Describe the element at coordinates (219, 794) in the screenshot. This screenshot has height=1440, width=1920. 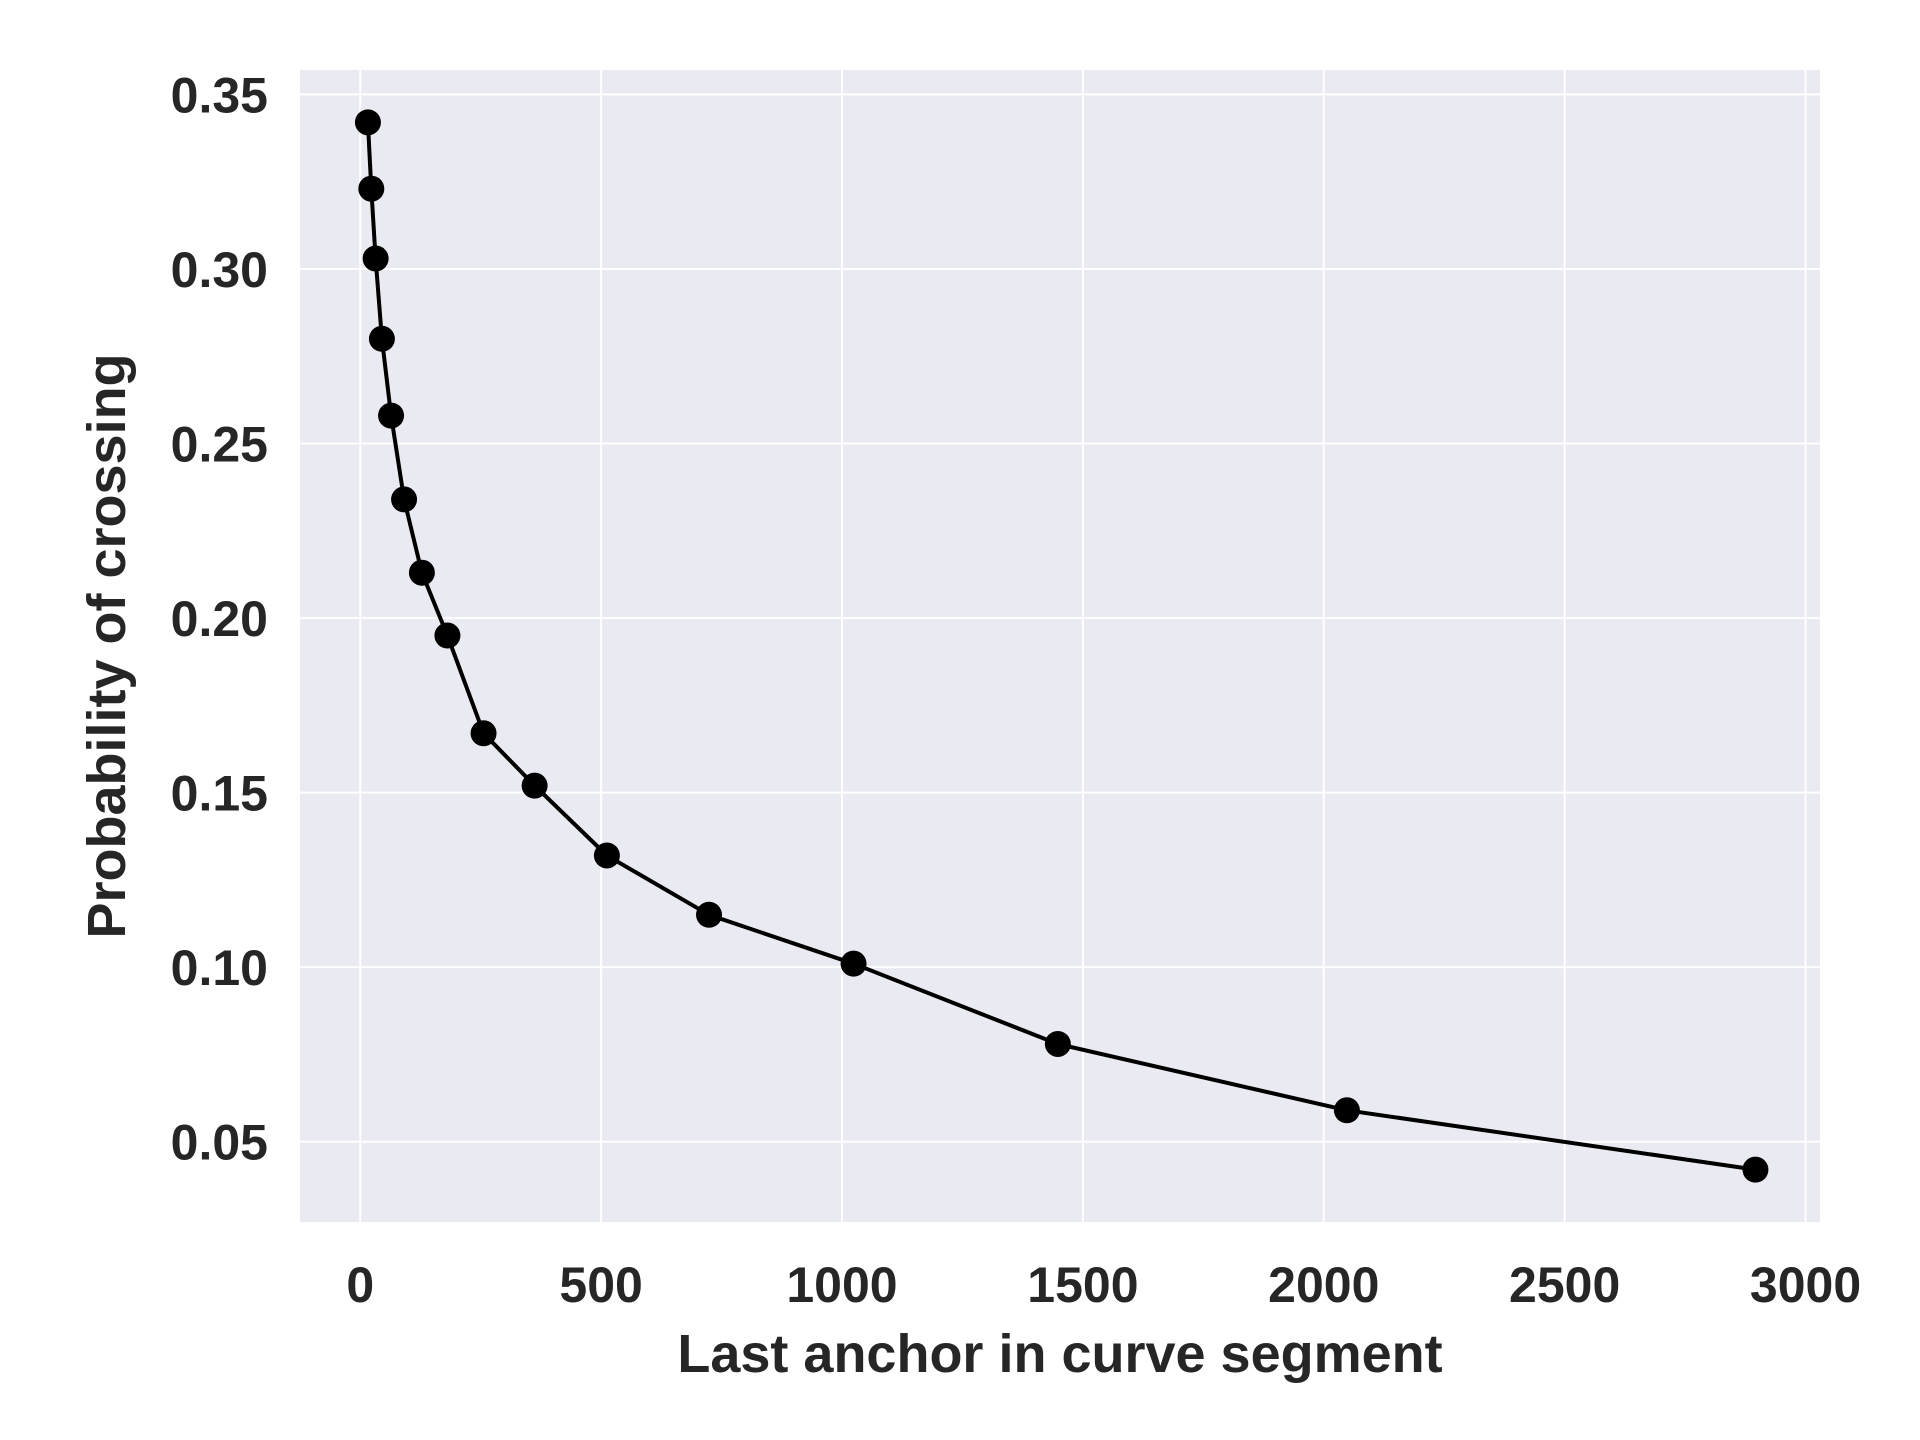
I see `y-tick-label: 0.15` at that location.